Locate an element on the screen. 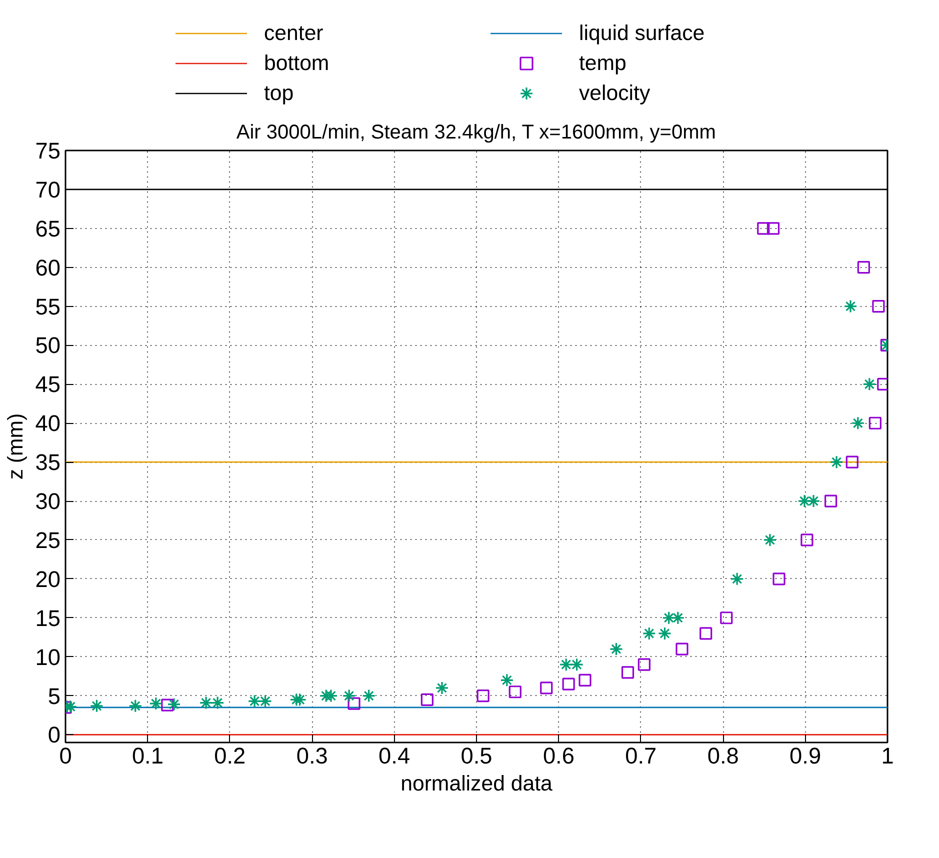 This screenshot has height=858, width=939. y-tick-label: 60 is located at coordinates (47, 267).